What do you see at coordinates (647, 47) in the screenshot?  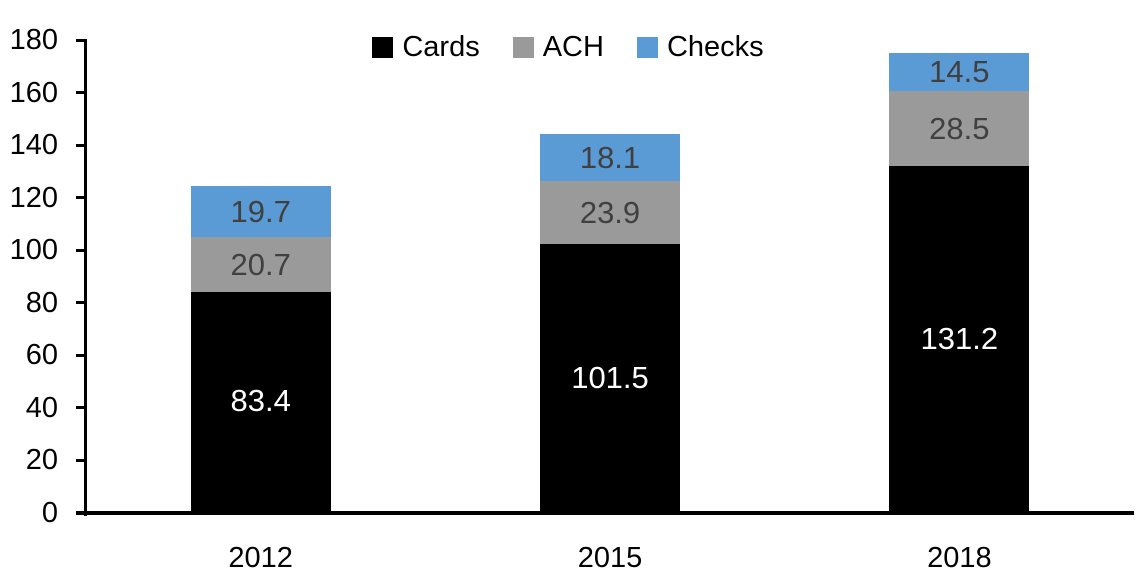 I see `legend-swatch-checks` at bounding box center [647, 47].